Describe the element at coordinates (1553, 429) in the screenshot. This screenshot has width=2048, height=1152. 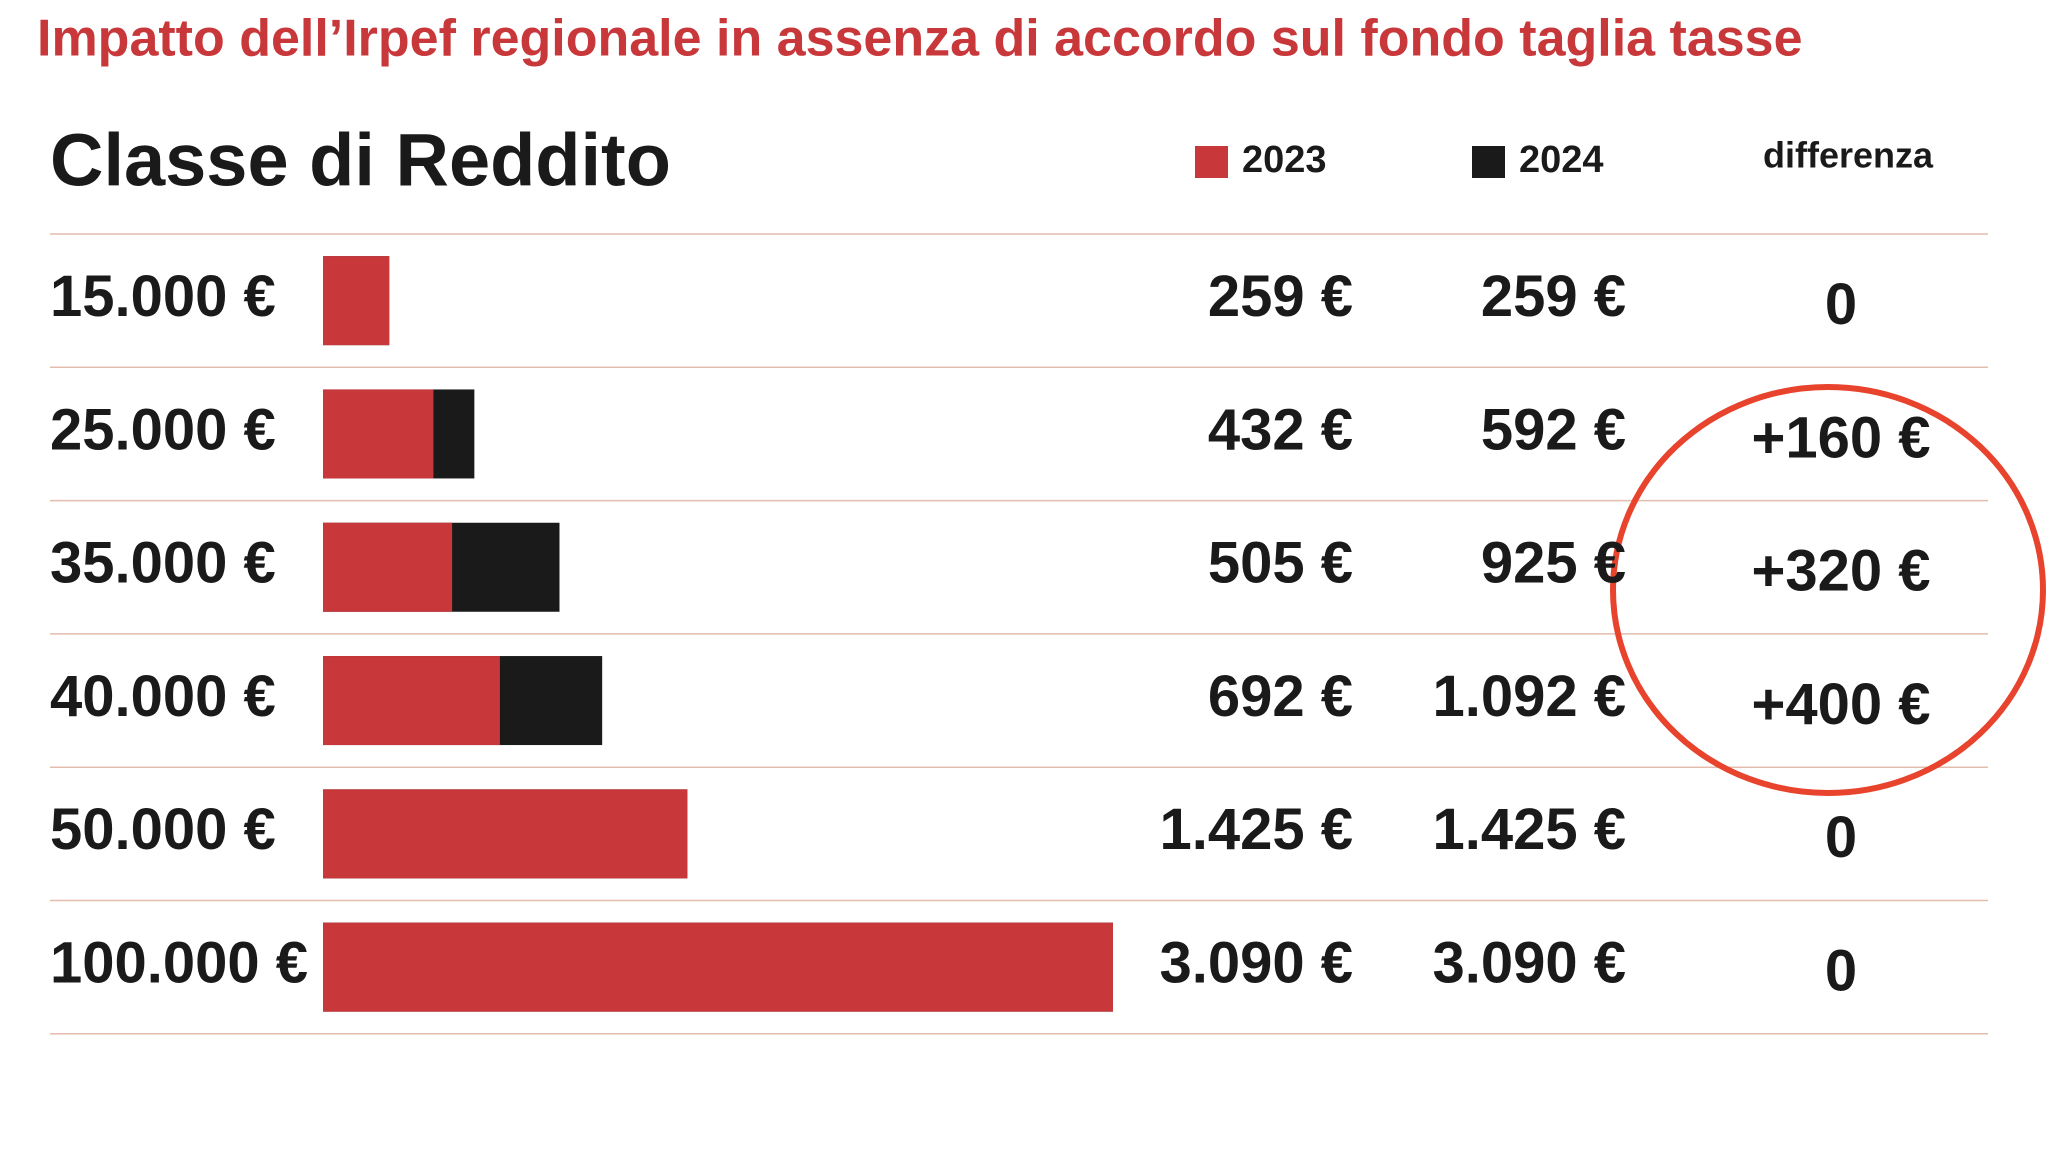
I see `value-label: 592 €` at that location.